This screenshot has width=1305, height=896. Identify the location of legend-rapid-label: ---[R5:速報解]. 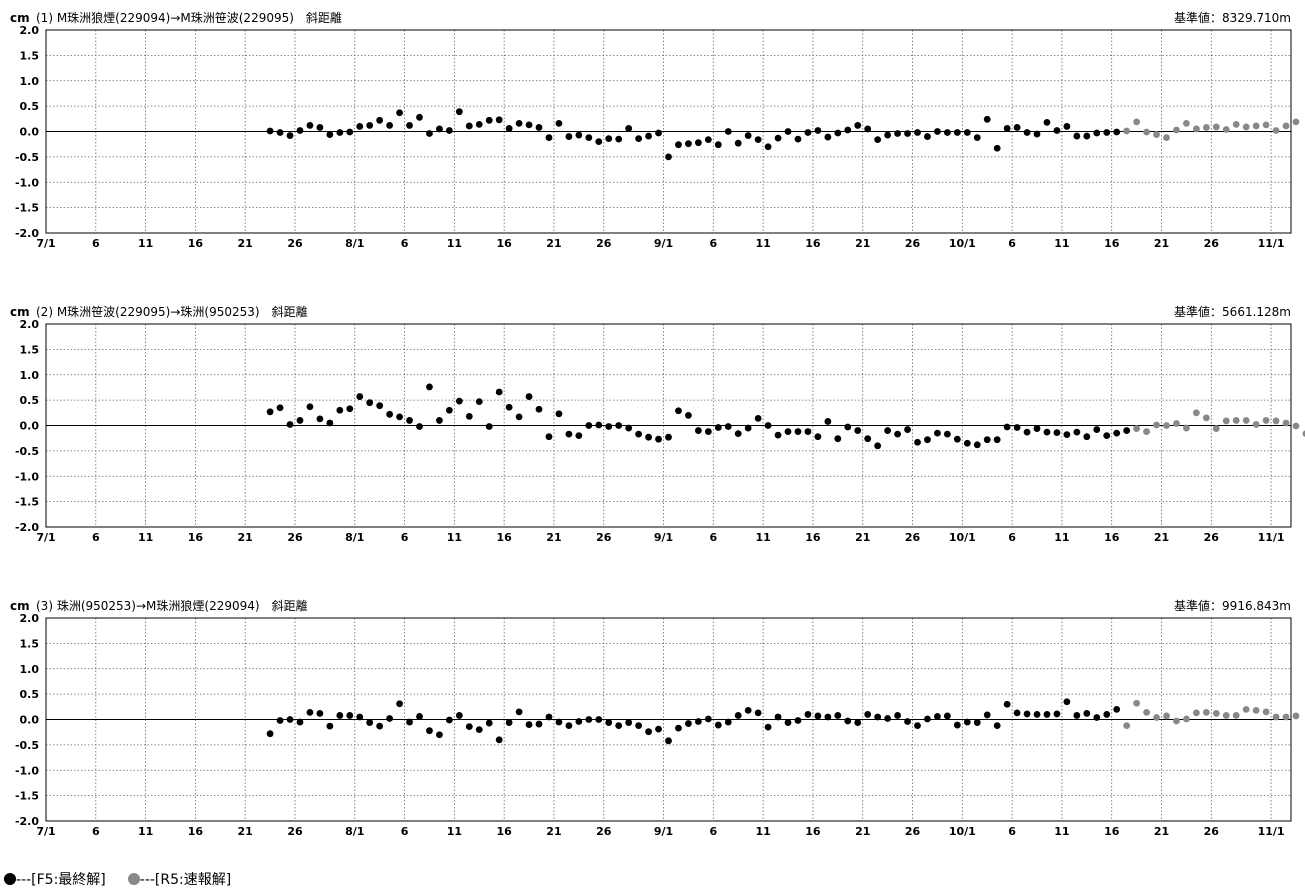
(185, 880).